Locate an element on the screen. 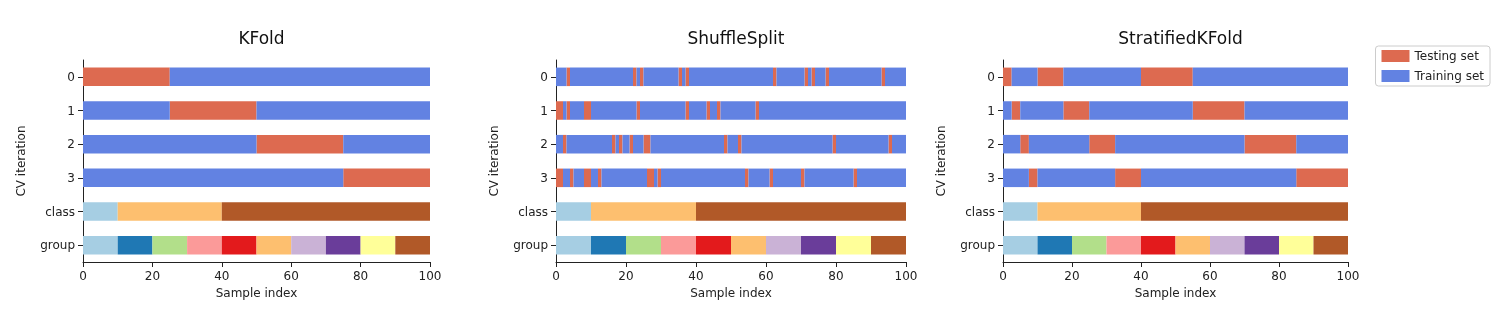 This screenshot has width=1500, height=318. chart-title: KFold is located at coordinates (261, 37).